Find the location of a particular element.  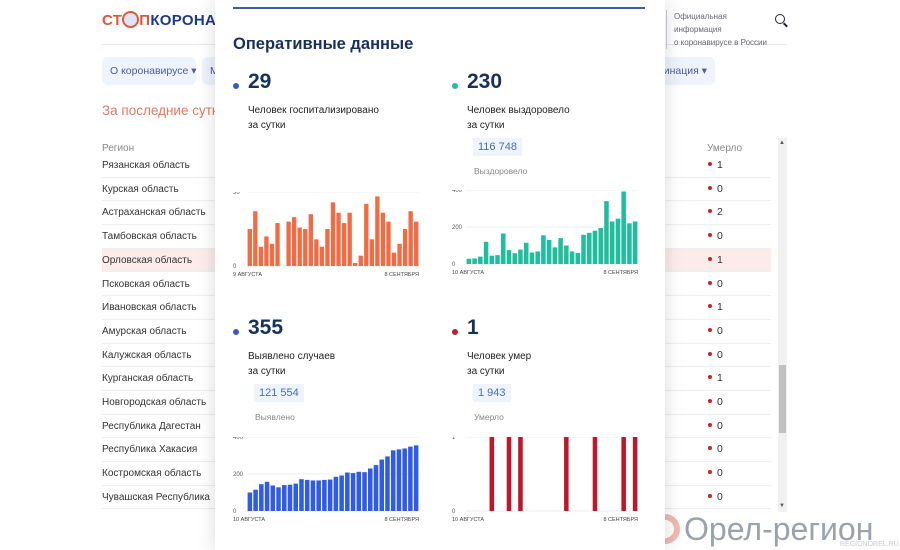

scrollbar is located at coordinates (782, 325).